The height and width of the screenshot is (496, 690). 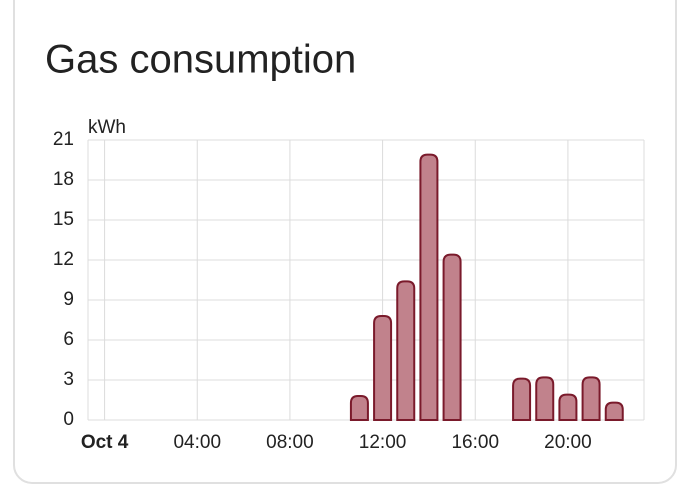 What do you see at coordinates (68, 379) in the screenshot?
I see `y-tick-label: 3` at bounding box center [68, 379].